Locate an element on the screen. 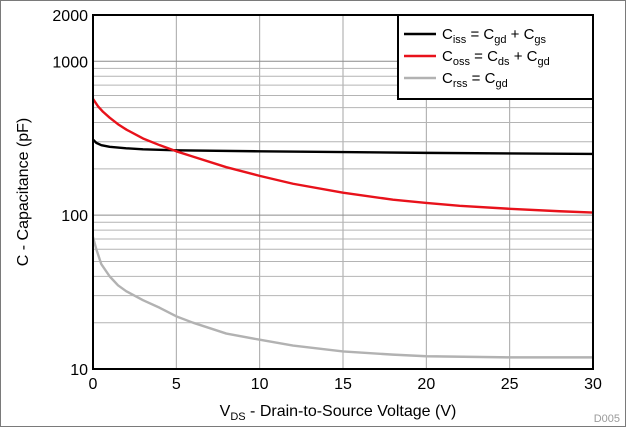  x-tick-labels: 0 5 10 15 20 25 30 is located at coordinates (345, 384).